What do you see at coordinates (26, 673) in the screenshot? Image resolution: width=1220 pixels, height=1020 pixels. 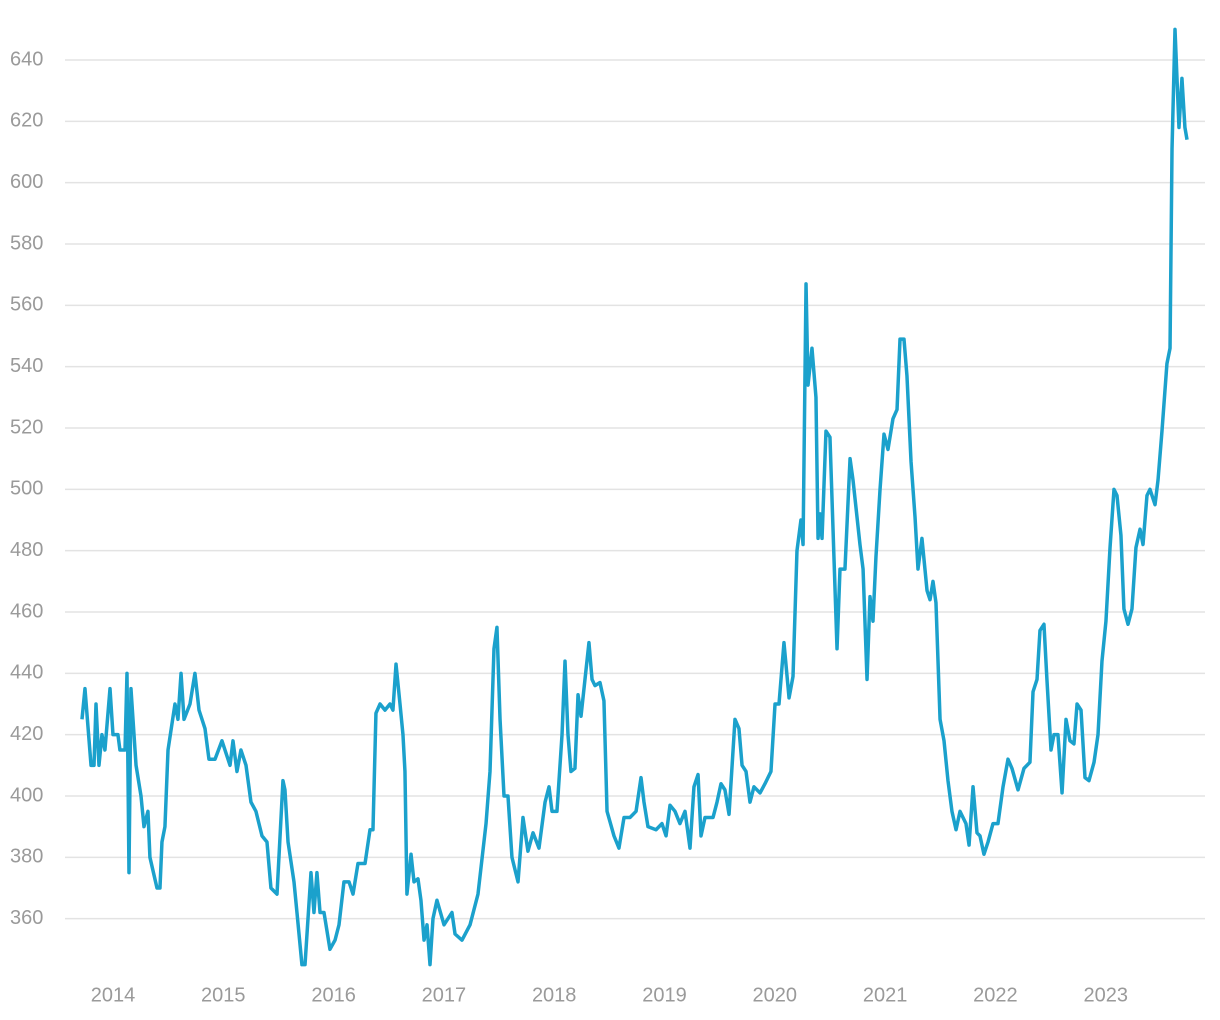 I see `y-tick-label: 440` at bounding box center [26, 673].